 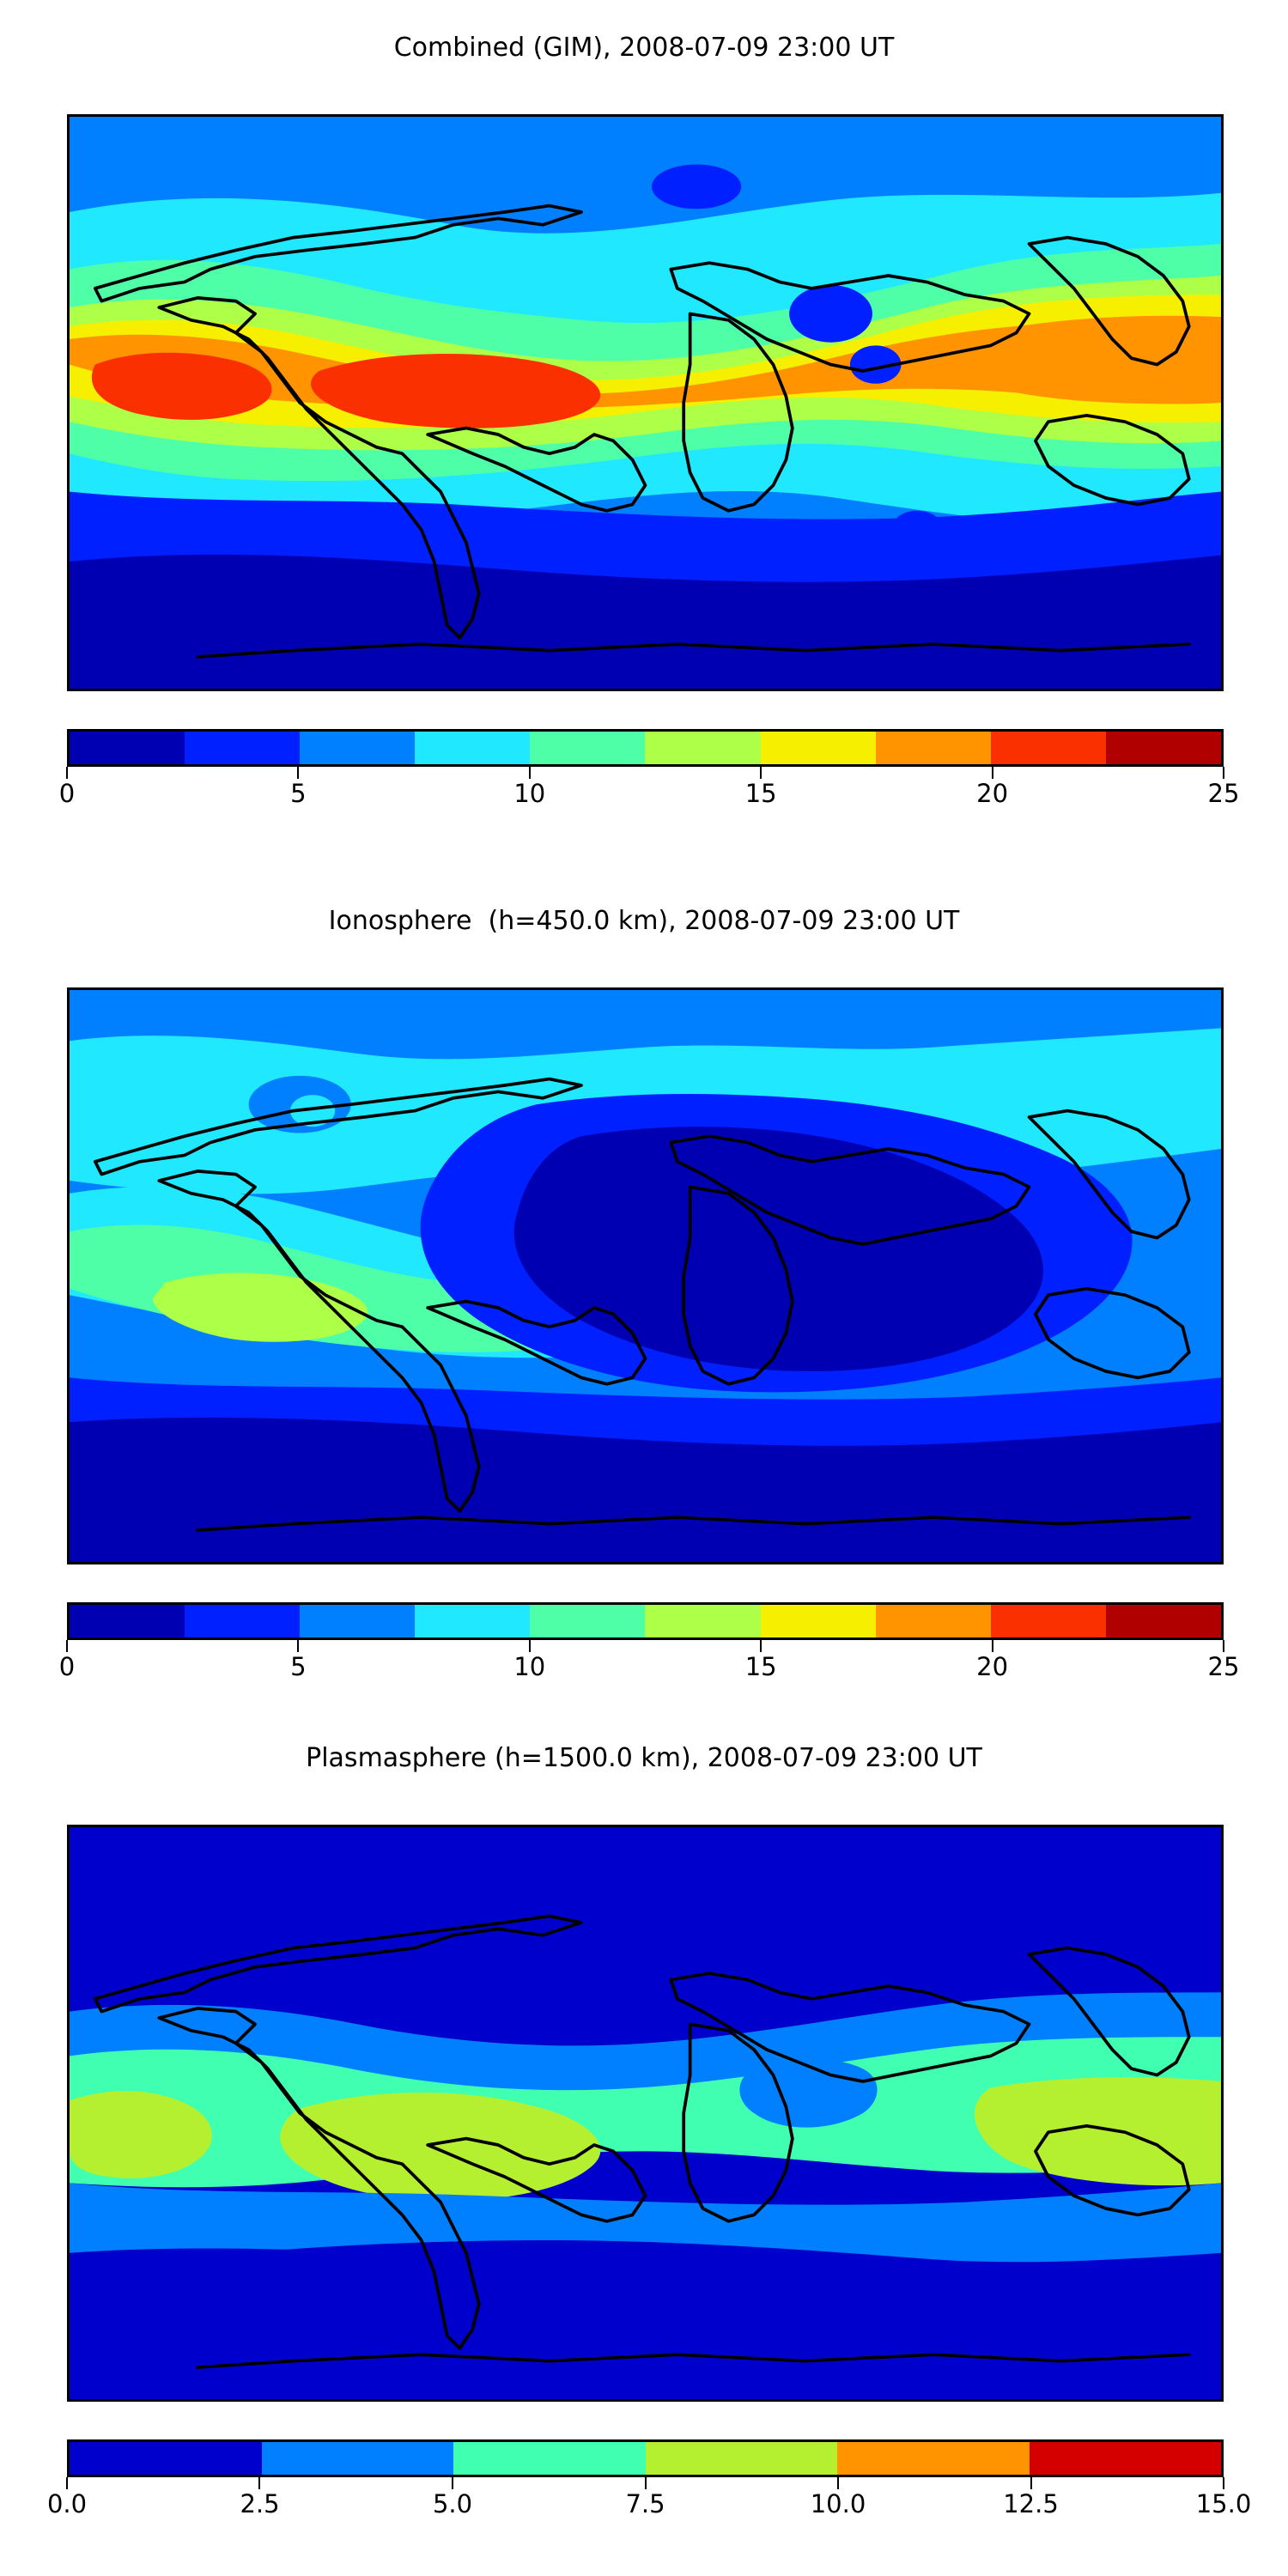 I want to click on colorbar-swatches-combined, so click(x=645, y=748).